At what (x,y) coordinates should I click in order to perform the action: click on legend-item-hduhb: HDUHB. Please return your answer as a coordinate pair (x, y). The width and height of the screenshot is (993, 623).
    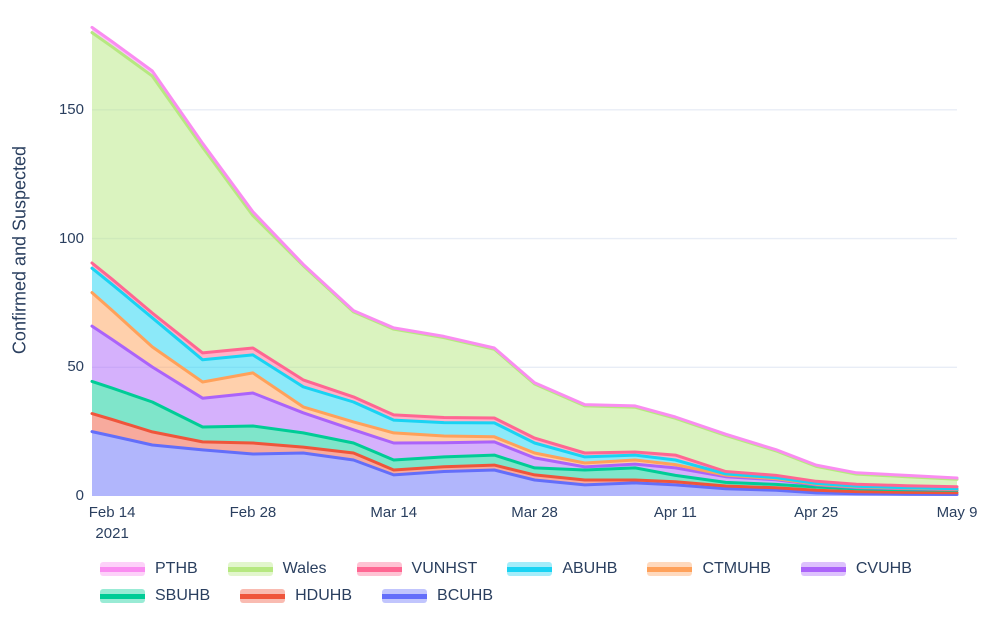
    Looking at the image, I should click on (296, 596).